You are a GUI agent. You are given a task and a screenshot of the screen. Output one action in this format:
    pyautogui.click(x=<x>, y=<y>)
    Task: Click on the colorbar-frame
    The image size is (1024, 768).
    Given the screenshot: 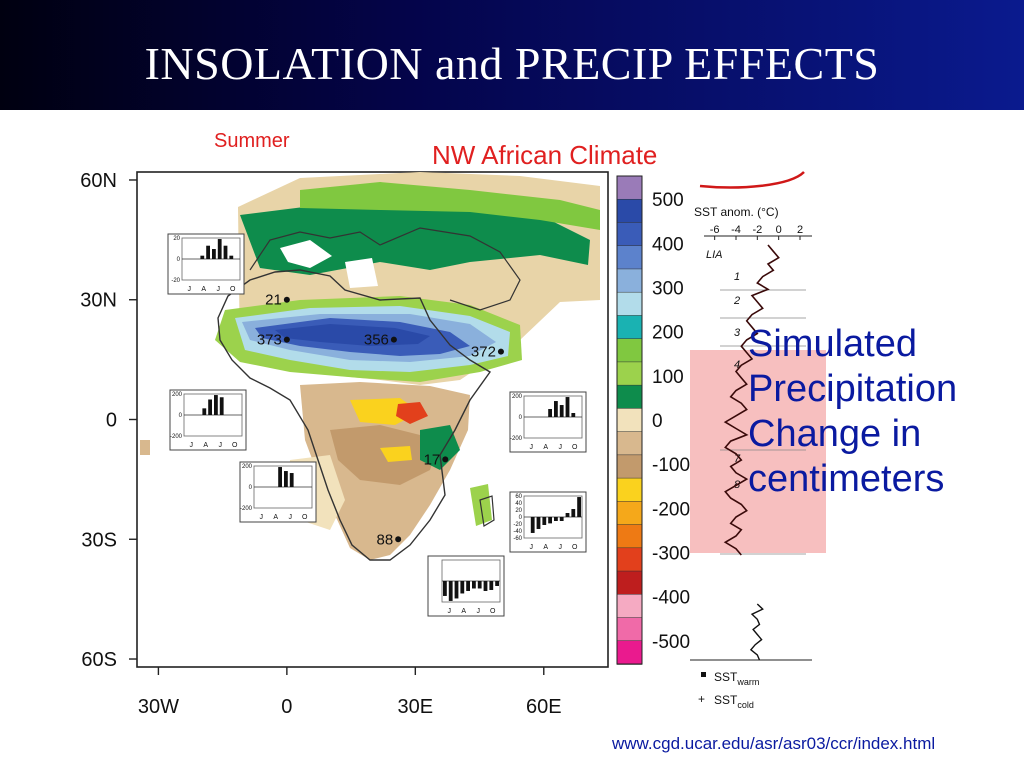 What is the action you would take?
    pyautogui.click(x=629, y=420)
    